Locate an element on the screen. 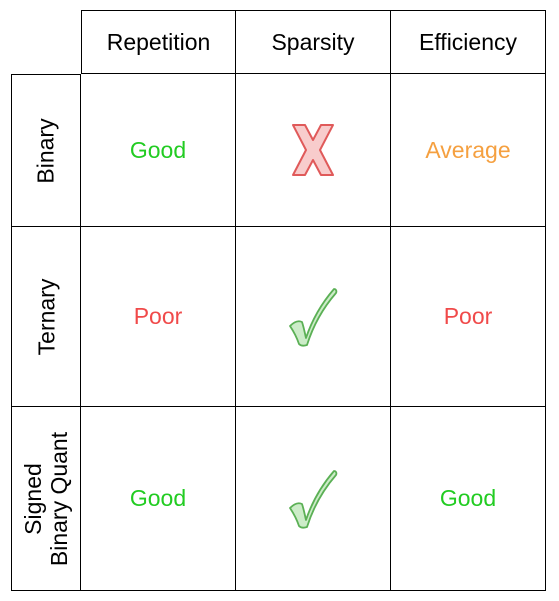  row-label-line-1: Signed is located at coordinates (33, 498).